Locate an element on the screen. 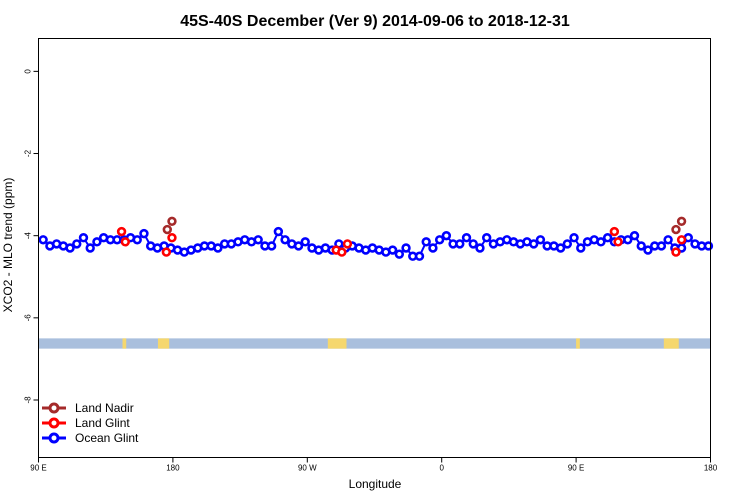 The height and width of the screenshot is (500, 750). x-tick-label-5: 180 is located at coordinates (711, 468).